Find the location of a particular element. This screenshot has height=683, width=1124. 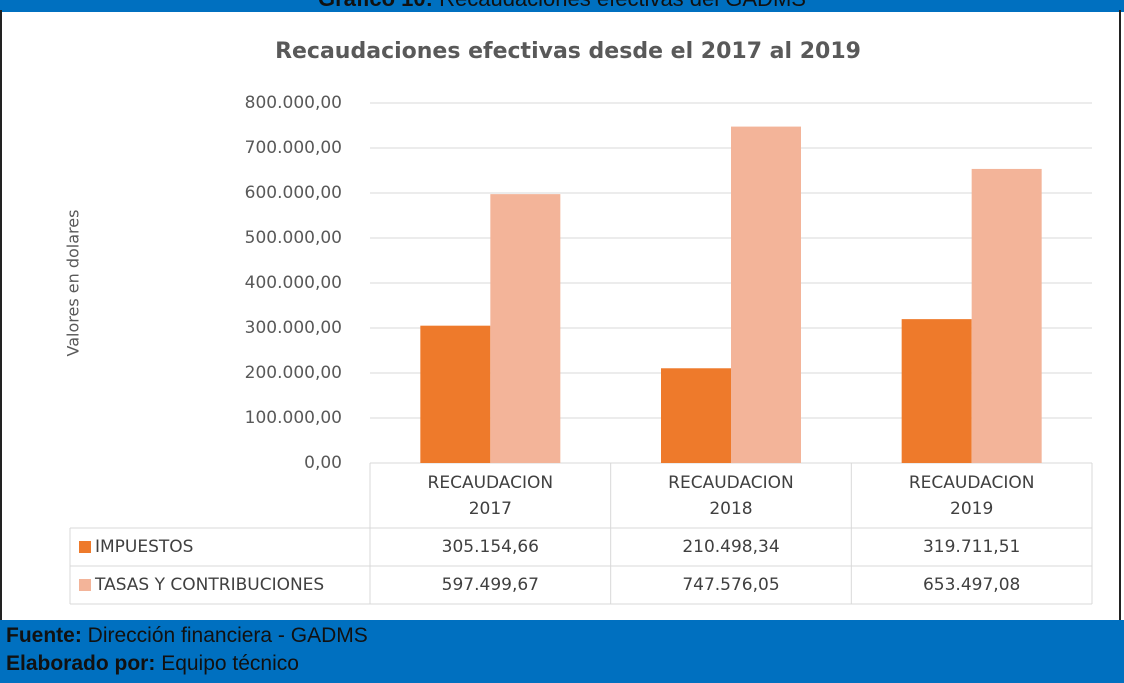

header-title: Recaudaciones efectivas del GADMS is located at coordinates (622, 5).